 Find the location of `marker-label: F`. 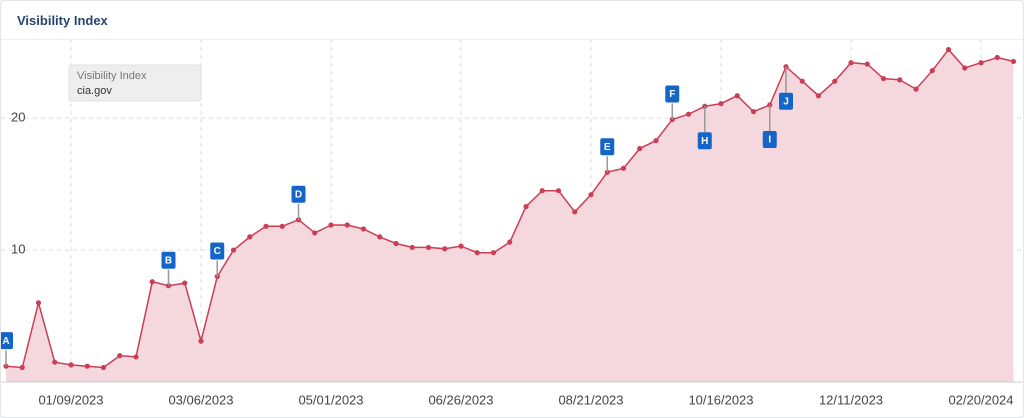

marker-label: F is located at coordinates (672, 94).